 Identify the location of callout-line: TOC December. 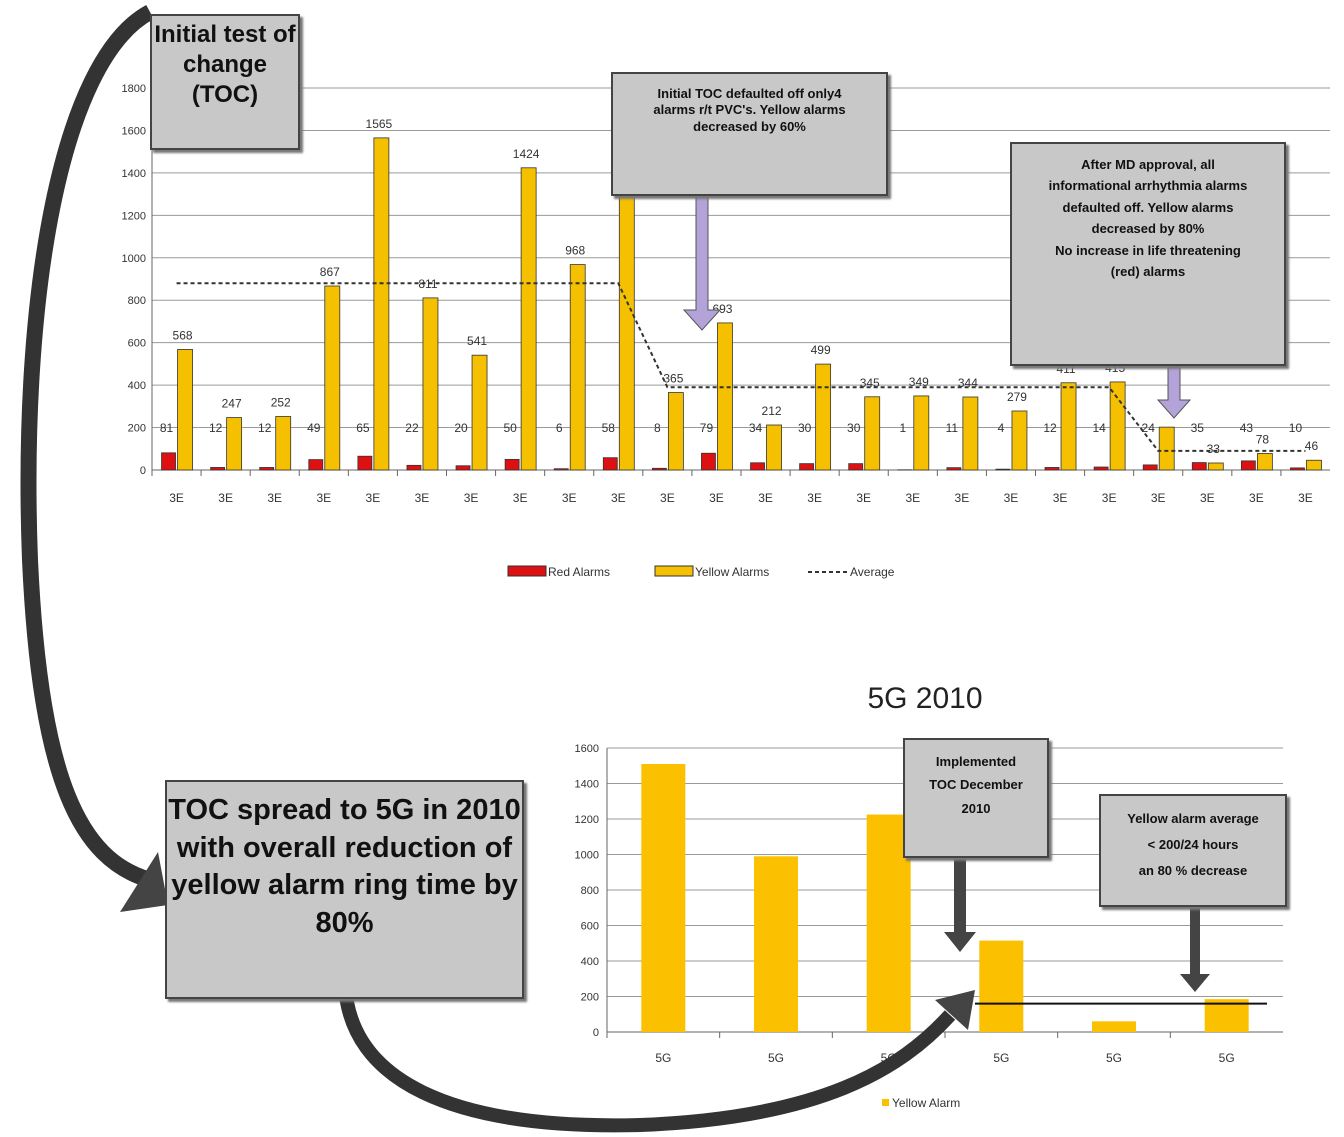
(976, 785).